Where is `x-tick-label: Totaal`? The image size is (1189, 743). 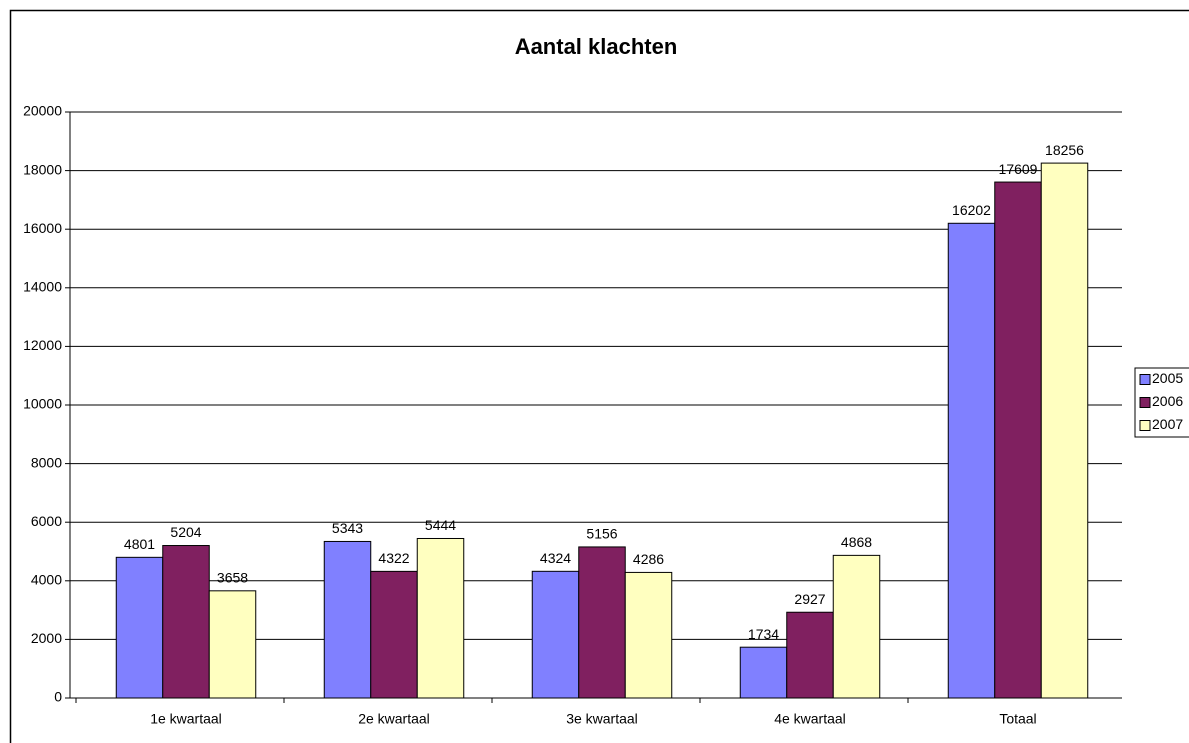 x-tick-label: Totaal is located at coordinates (1017, 719).